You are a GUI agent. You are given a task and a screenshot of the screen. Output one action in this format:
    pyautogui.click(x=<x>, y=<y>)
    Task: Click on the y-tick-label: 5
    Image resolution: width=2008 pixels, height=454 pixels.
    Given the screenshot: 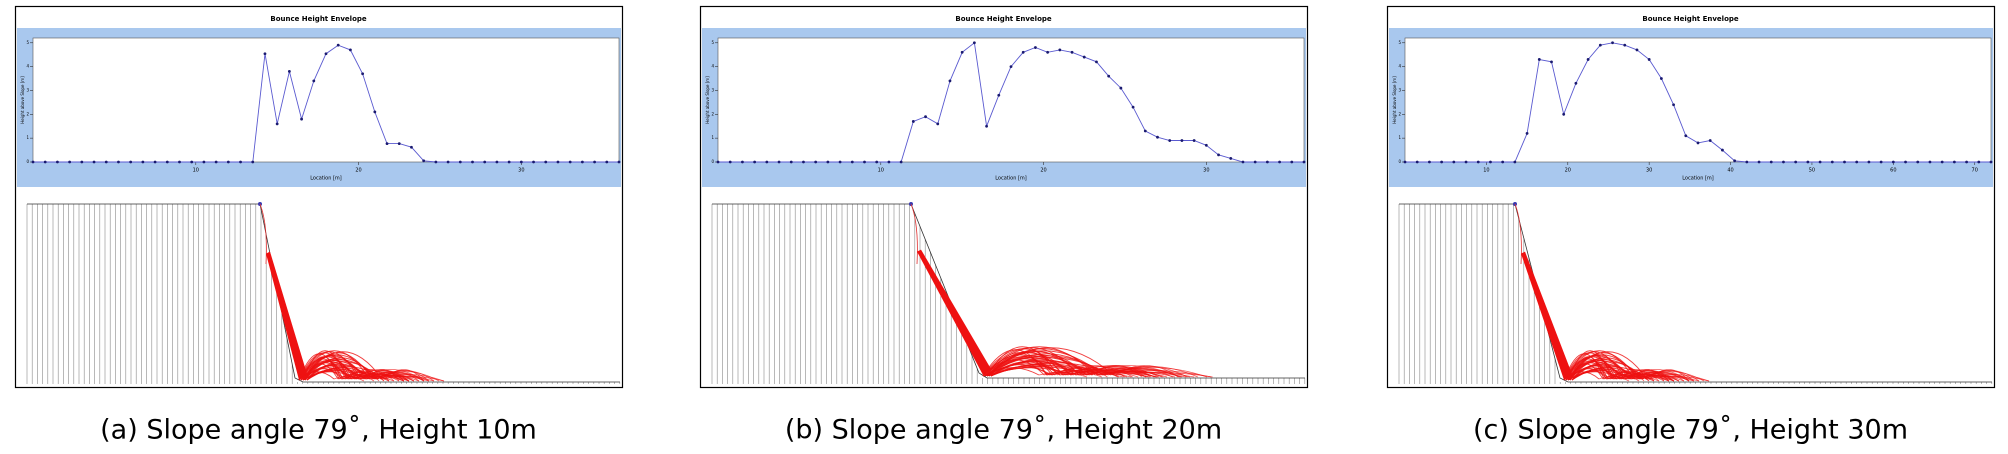 What is the action you would take?
    pyautogui.click(x=27, y=42)
    